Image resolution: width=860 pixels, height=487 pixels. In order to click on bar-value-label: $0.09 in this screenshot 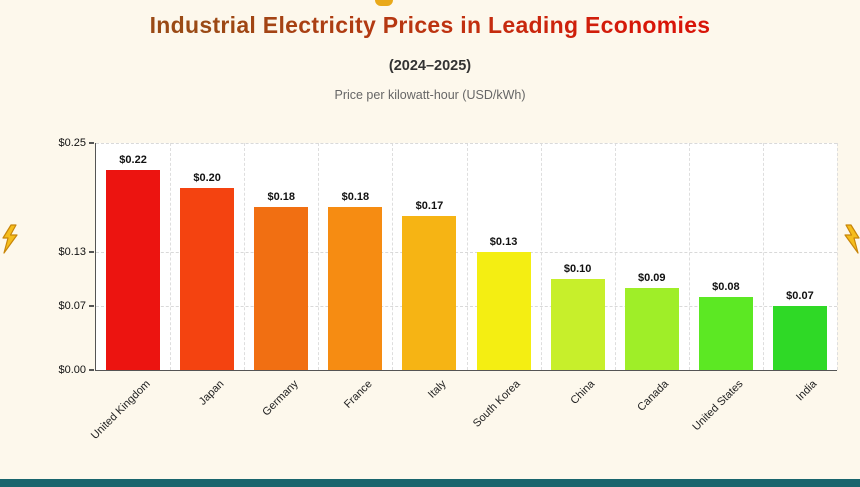, I will do `click(651, 278)`.